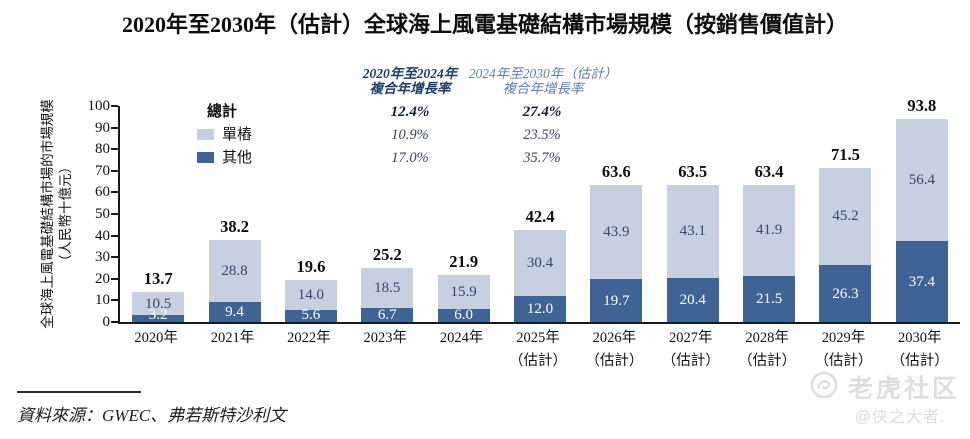 This screenshot has height=439, width=970. I want to click on bar-total-label: 93.8, so click(922, 106).